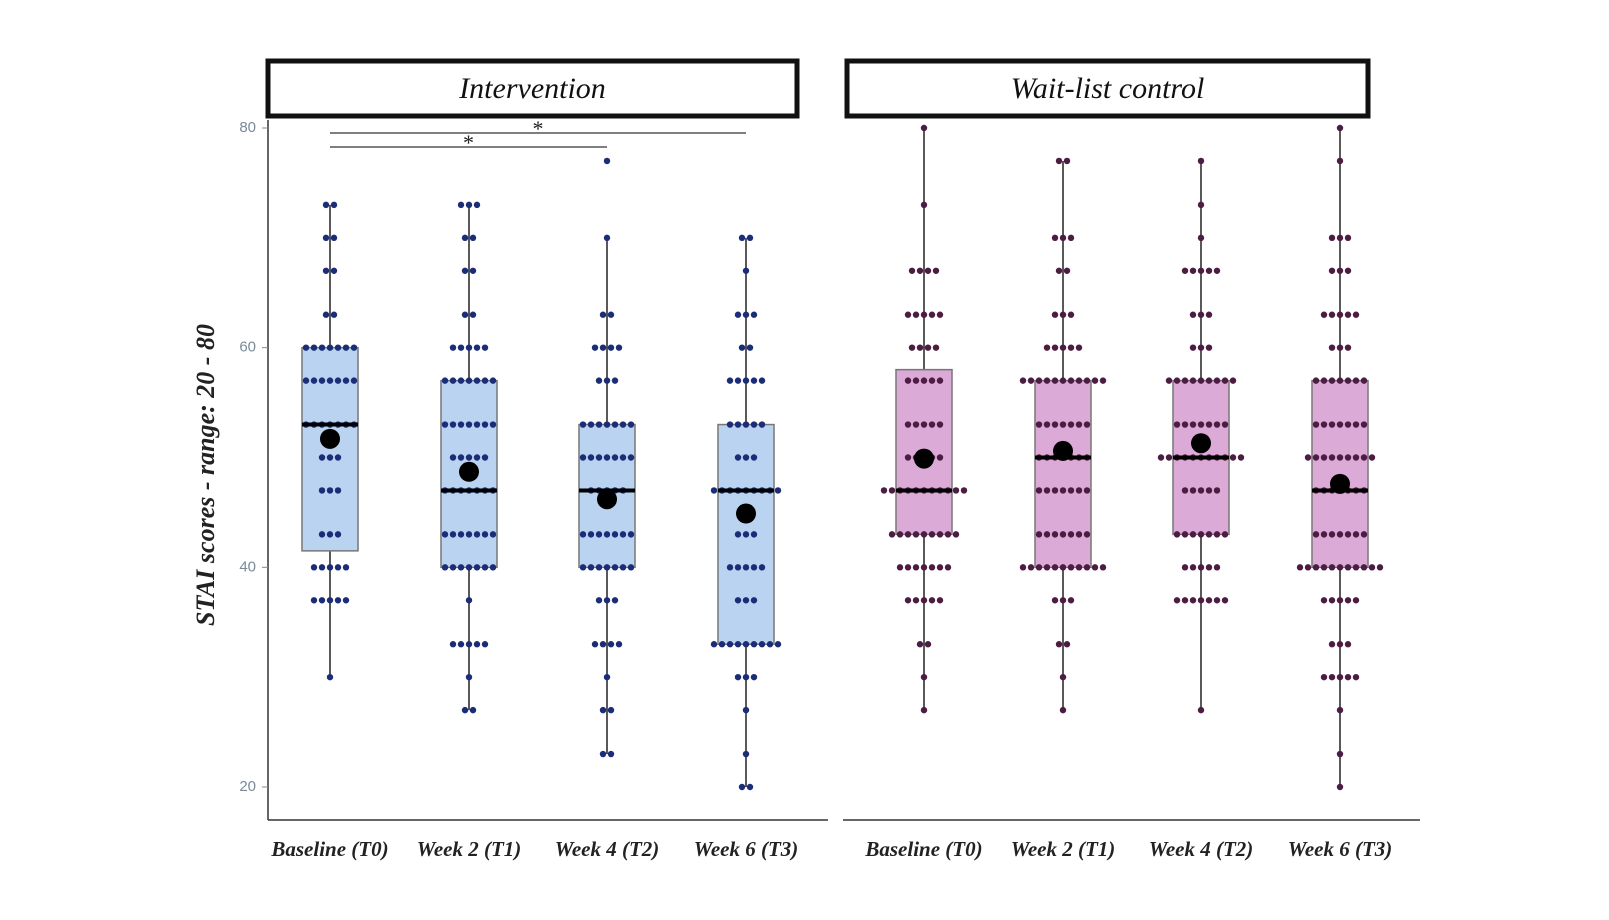 The image size is (1609, 920). What do you see at coordinates (205, 475) in the screenshot?
I see `y-axis-label: STAI scores - range: 20 - 80` at bounding box center [205, 475].